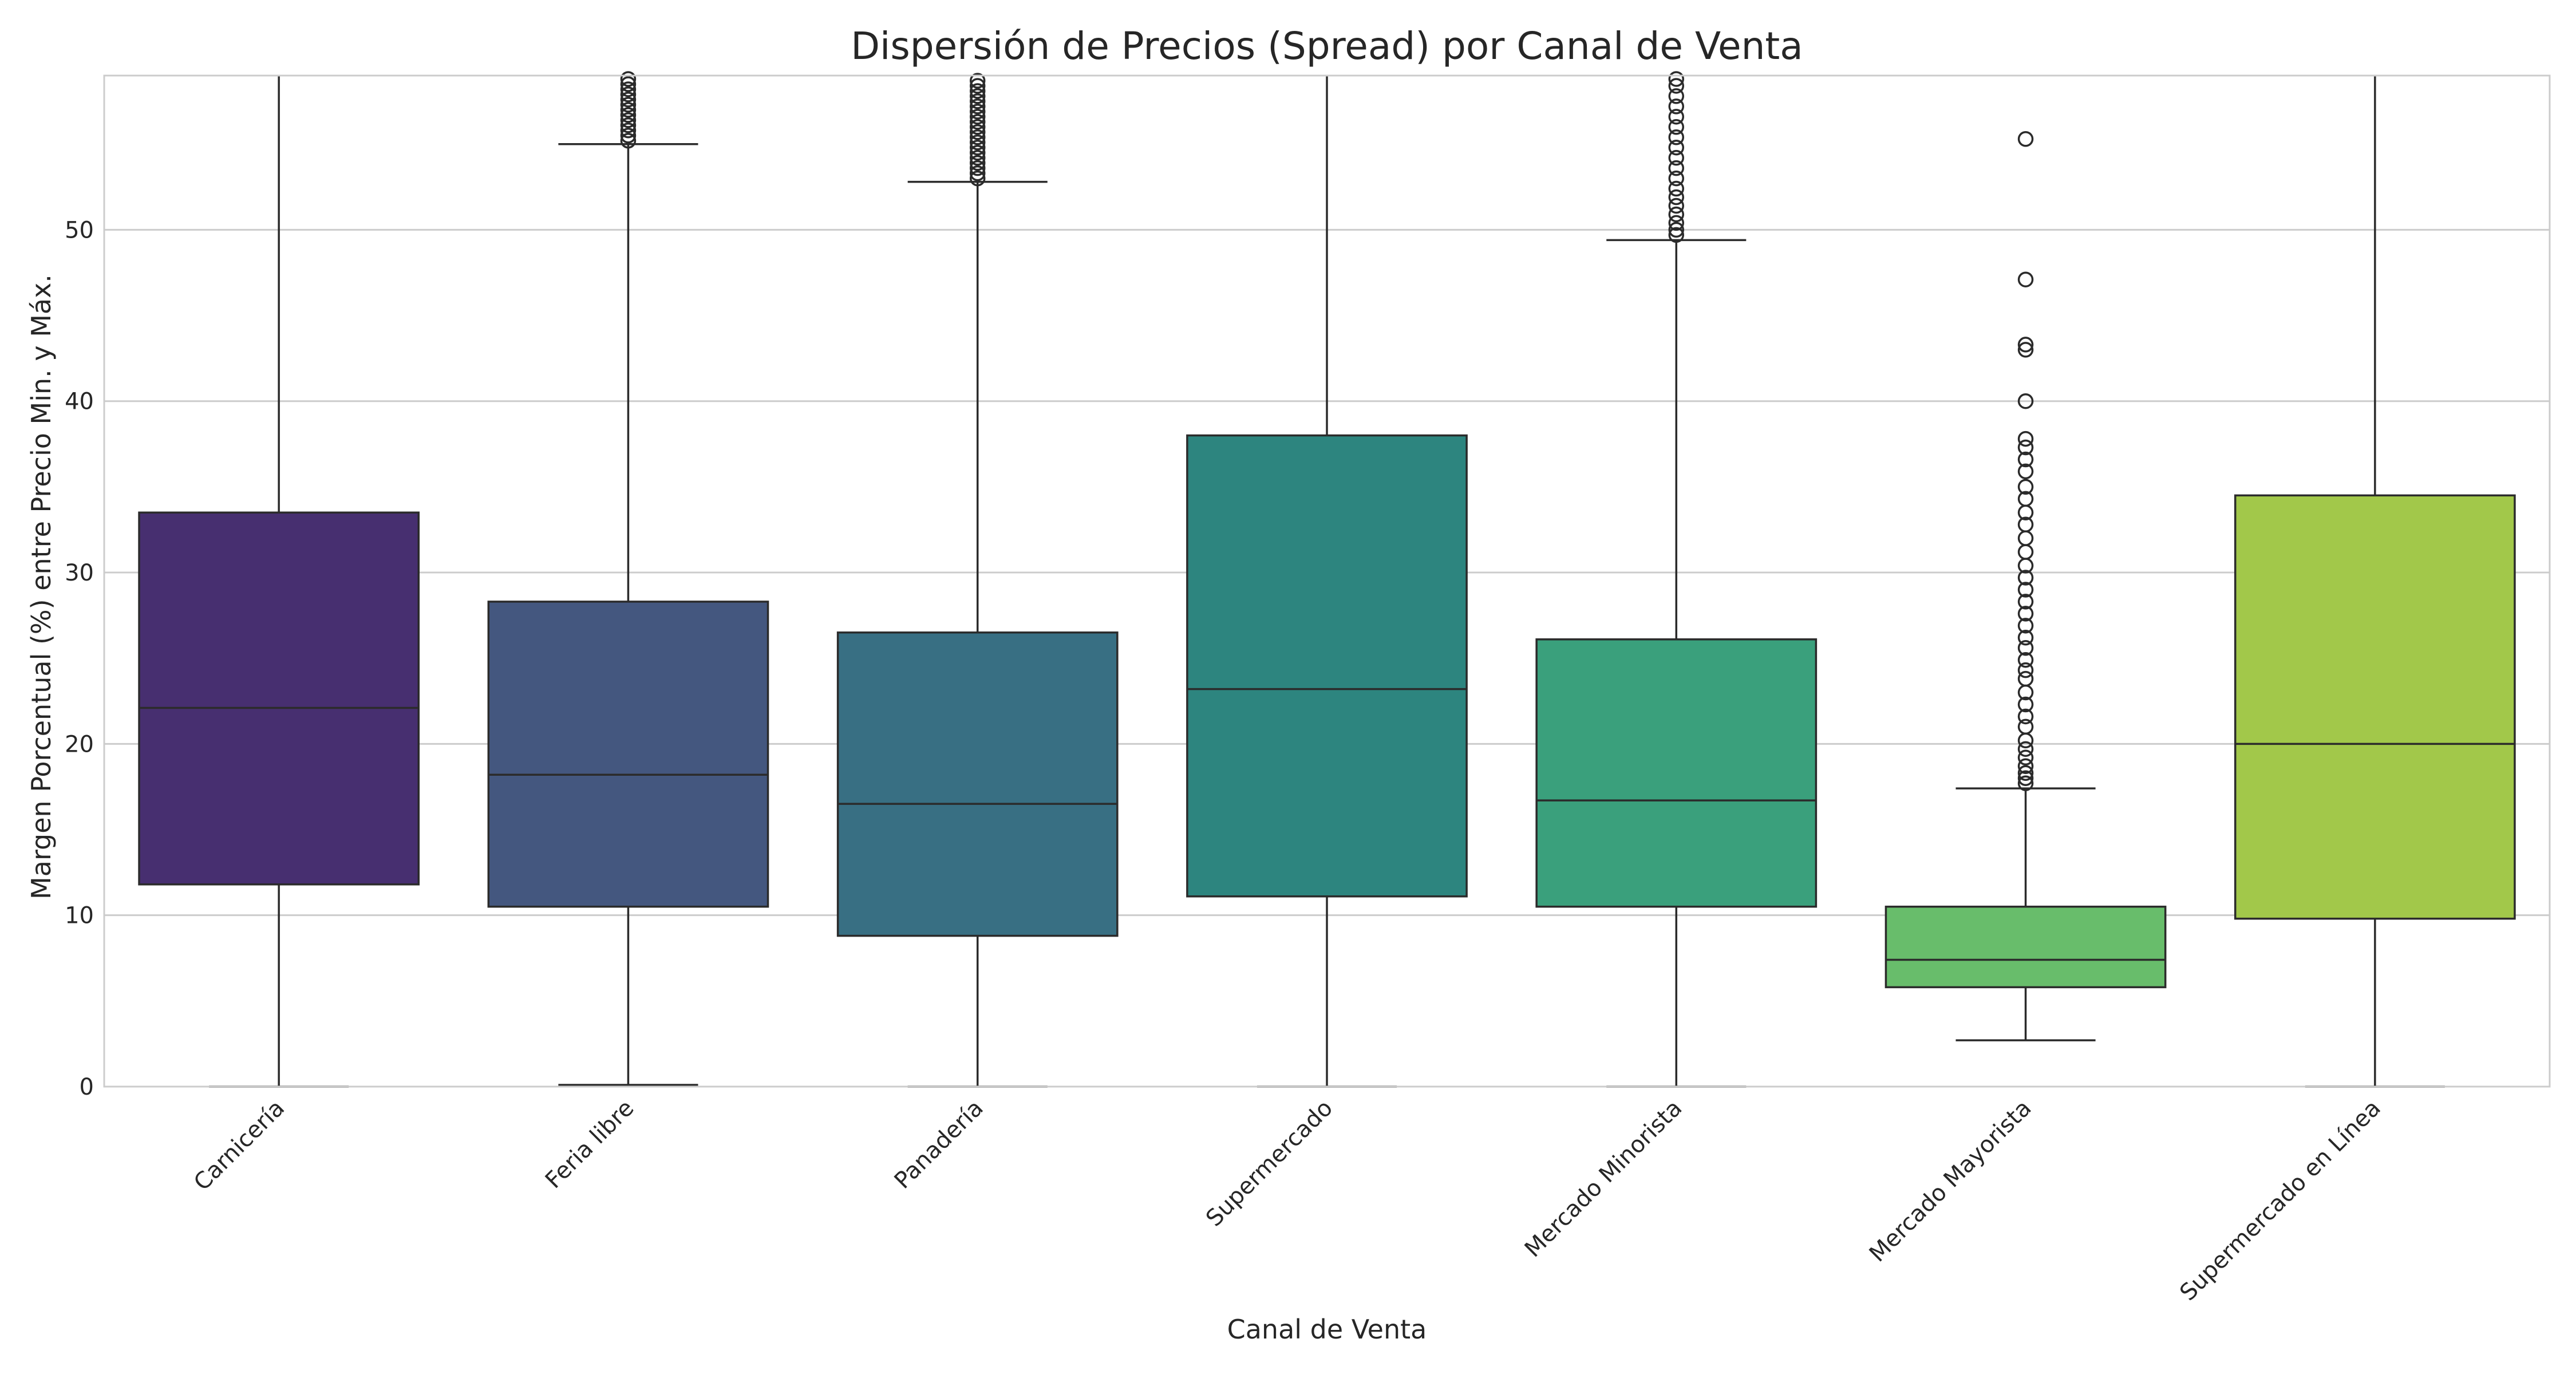  Describe the element at coordinates (1950, 1181) in the screenshot. I see `x-tick-label-5: Mercado Mayorista` at that location.